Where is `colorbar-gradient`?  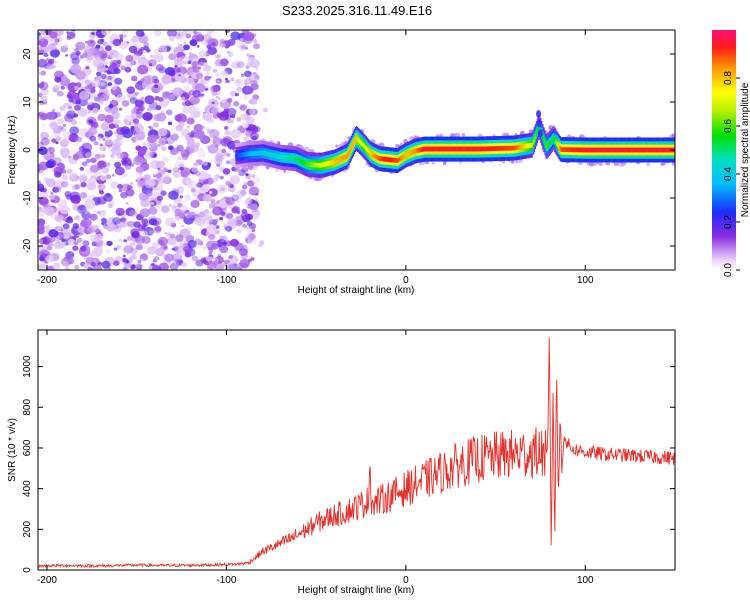
colorbar-gradient is located at coordinates (724, 150).